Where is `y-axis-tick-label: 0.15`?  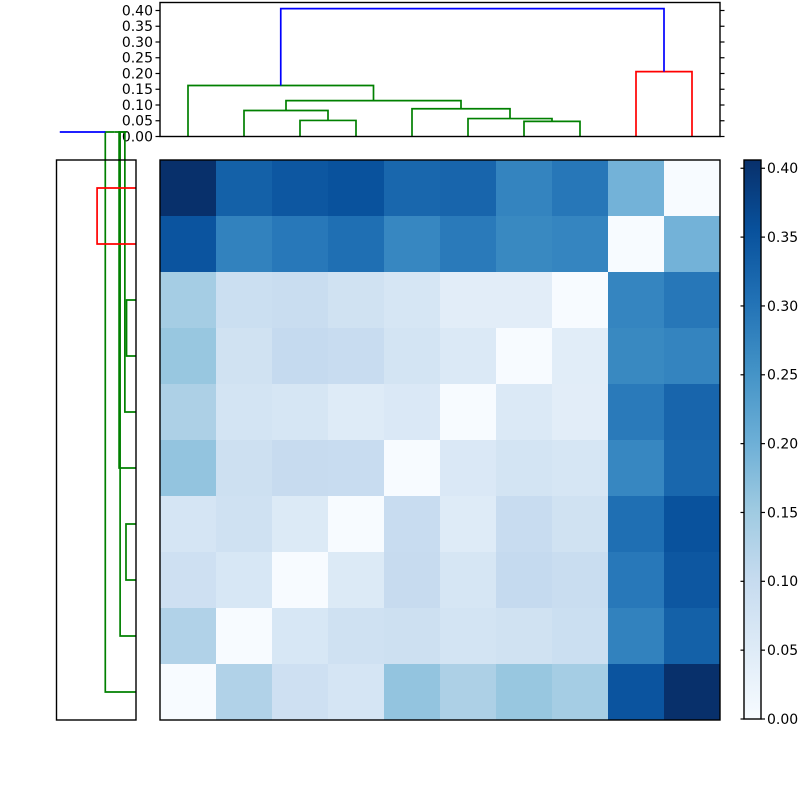 y-axis-tick-label: 0.15 is located at coordinates (137, 90).